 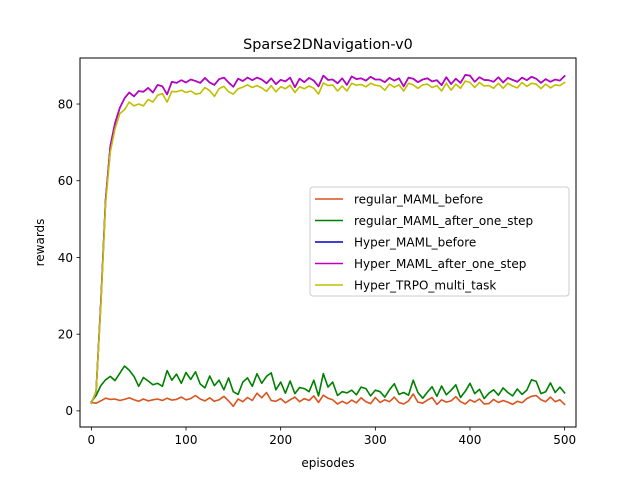 What do you see at coordinates (40, 243) in the screenshot?
I see `y-axis-label: rewards` at bounding box center [40, 243].